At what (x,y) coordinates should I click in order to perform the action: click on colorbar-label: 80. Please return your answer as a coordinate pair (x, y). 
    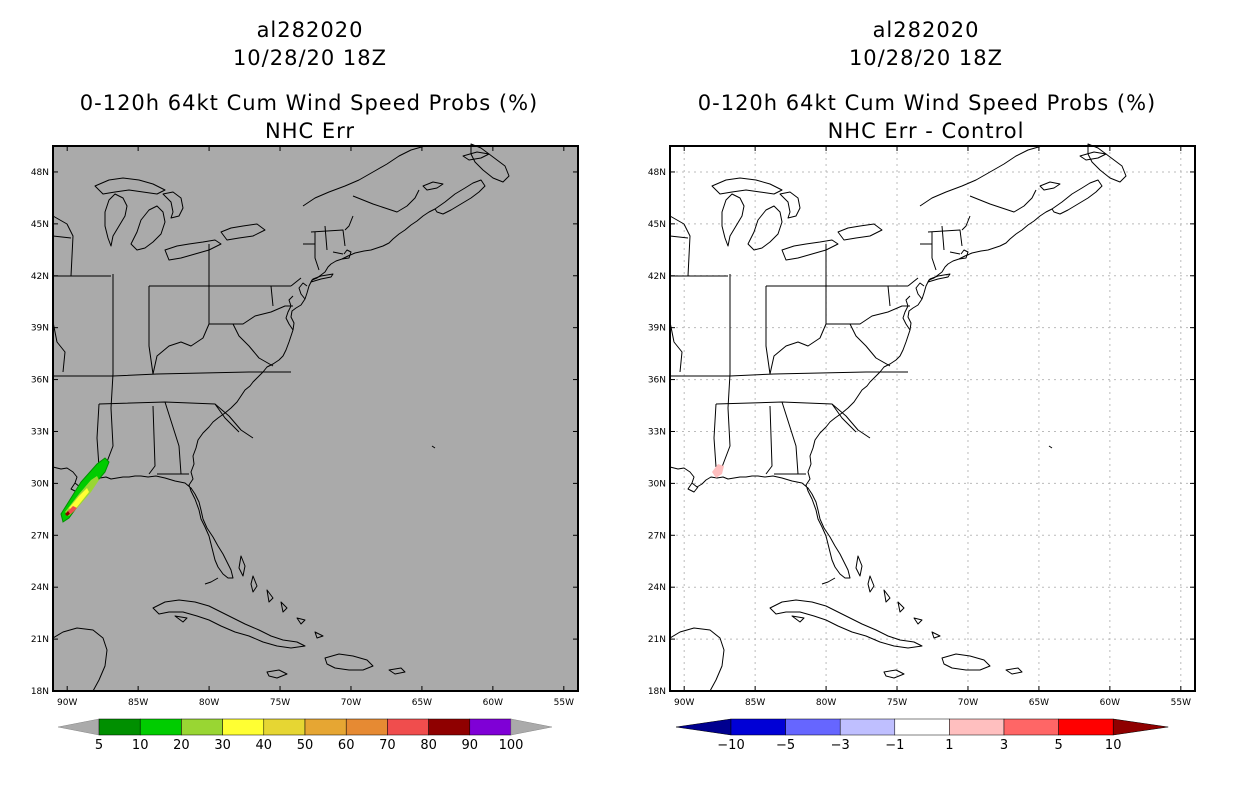
    Looking at the image, I should click on (428, 745).